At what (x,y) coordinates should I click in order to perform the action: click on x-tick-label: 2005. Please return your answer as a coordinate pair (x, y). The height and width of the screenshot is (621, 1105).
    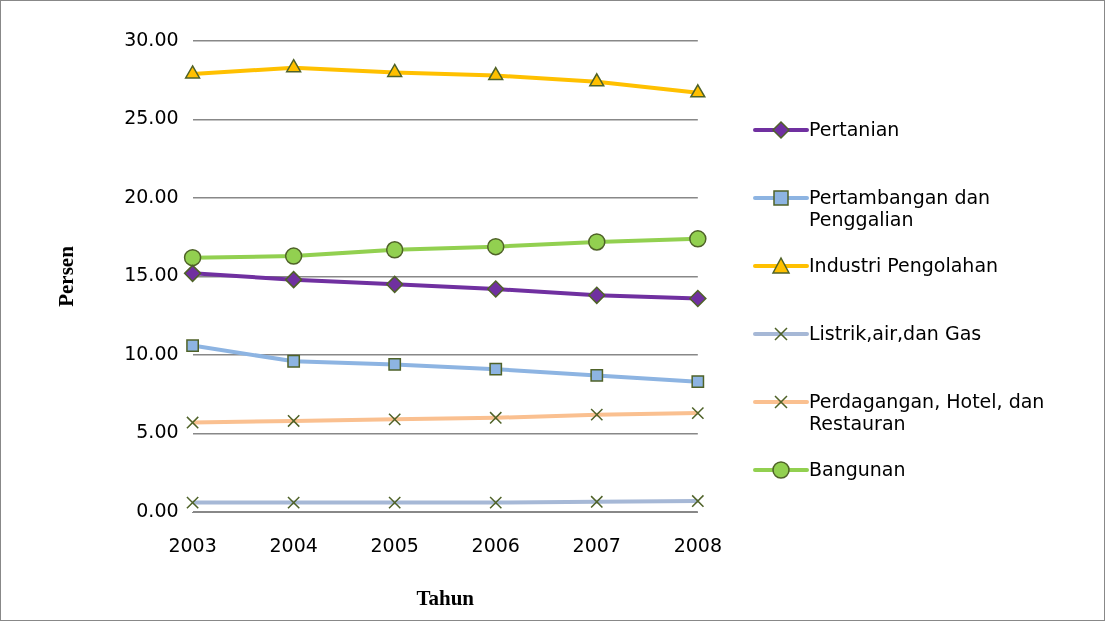
    Looking at the image, I should click on (394, 545).